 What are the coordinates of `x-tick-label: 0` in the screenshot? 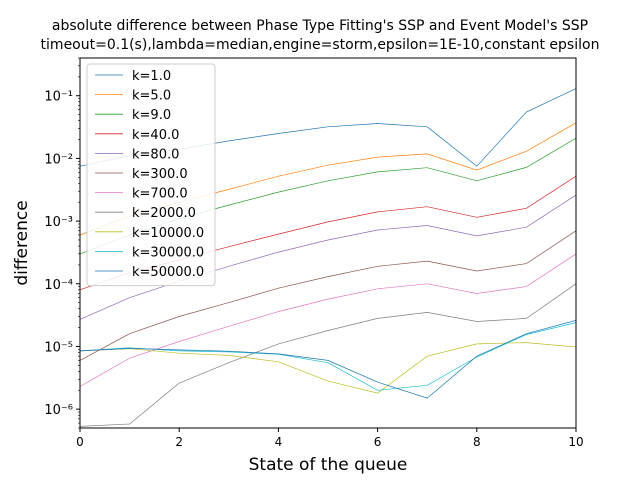 It's located at (80, 442).